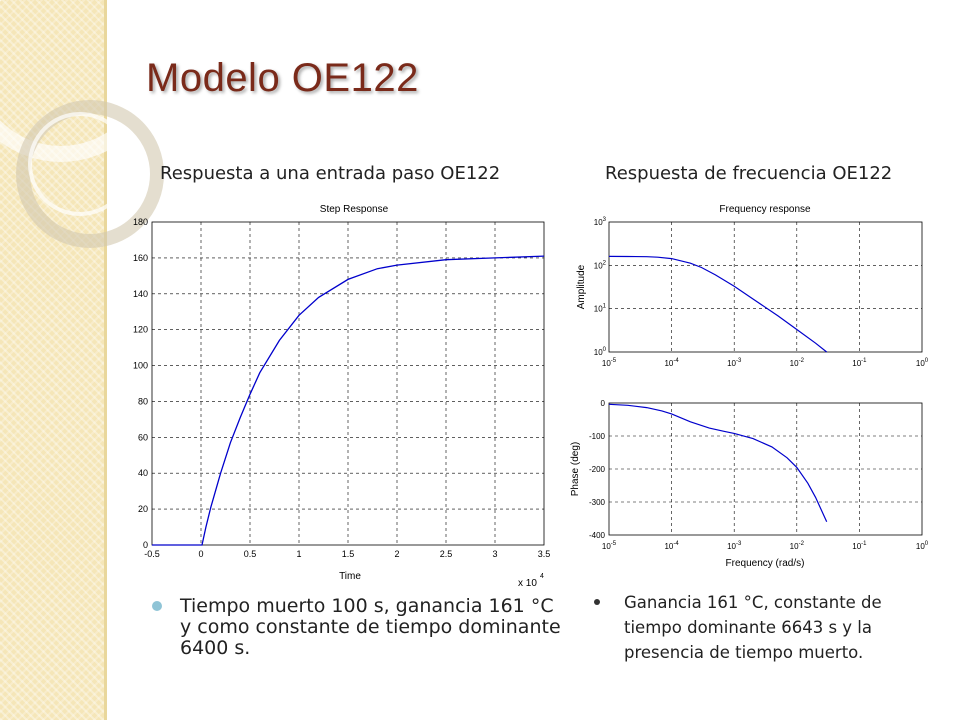 This screenshot has height=720, width=960. What do you see at coordinates (140, 366) in the screenshot?
I see `tick-label: 100` at bounding box center [140, 366].